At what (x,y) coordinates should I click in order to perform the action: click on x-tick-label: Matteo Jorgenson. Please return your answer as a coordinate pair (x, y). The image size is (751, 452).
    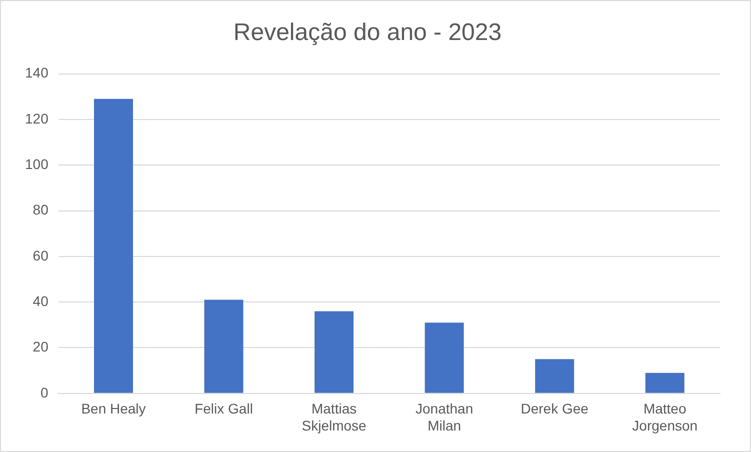
    Looking at the image, I should click on (665, 417).